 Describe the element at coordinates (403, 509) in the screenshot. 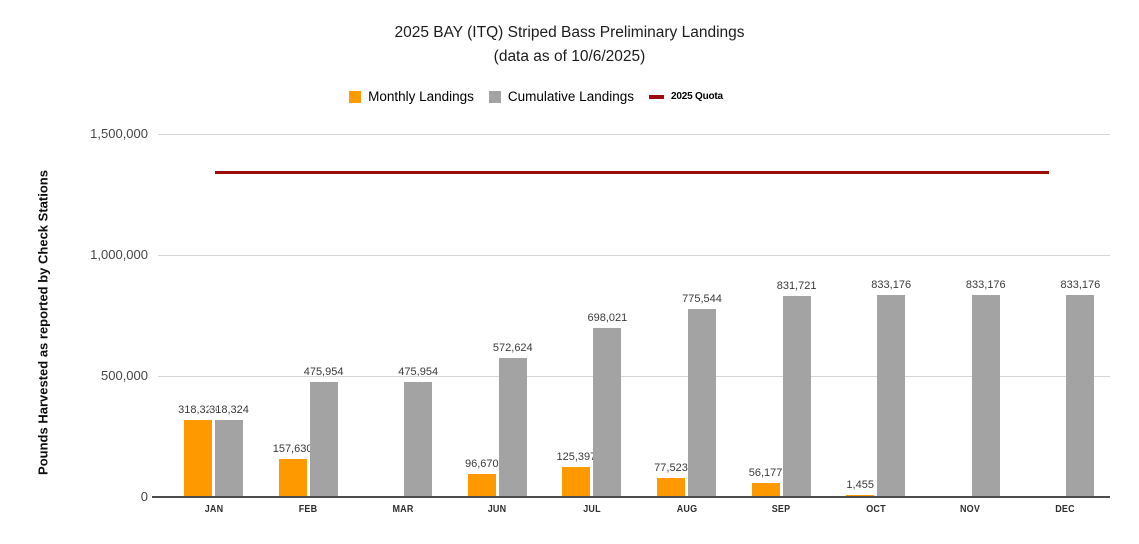

I see `x-axis-label-mar: MAR` at that location.